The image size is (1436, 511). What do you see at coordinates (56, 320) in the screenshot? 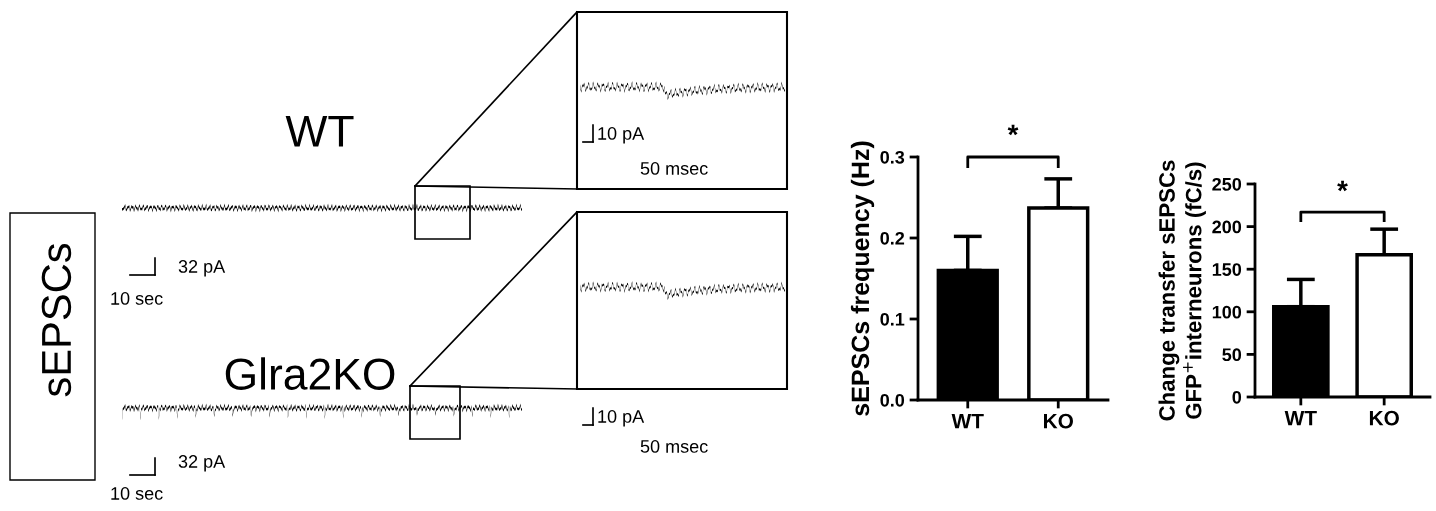
I see `text: sEPSCs` at bounding box center [56, 320].